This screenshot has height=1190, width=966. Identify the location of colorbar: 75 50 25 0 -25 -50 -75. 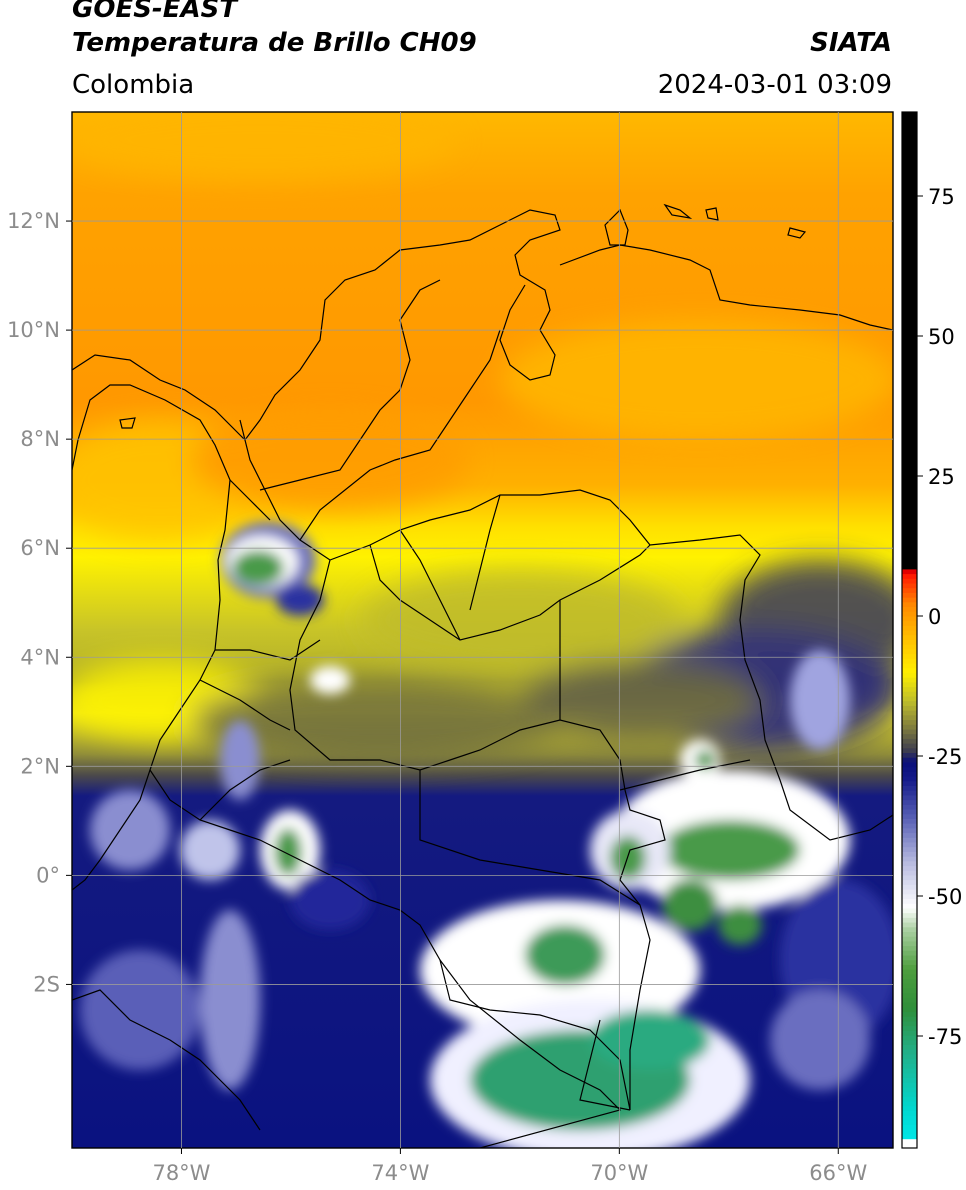
(931, 630).